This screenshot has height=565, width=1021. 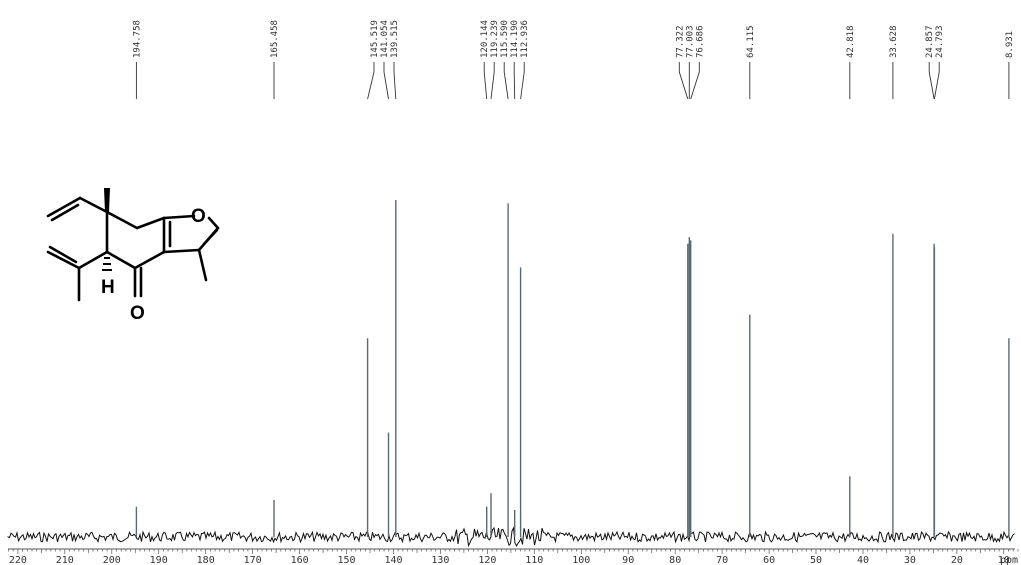 What do you see at coordinates (957, 560) in the screenshot?
I see `tick-label-20: 20` at bounding box center [957, 560].